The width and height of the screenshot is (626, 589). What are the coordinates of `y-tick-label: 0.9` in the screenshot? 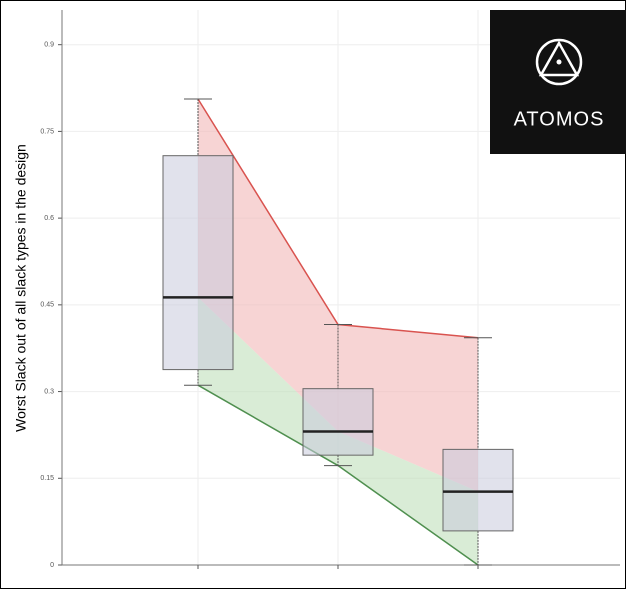 It's located at (49, 45).